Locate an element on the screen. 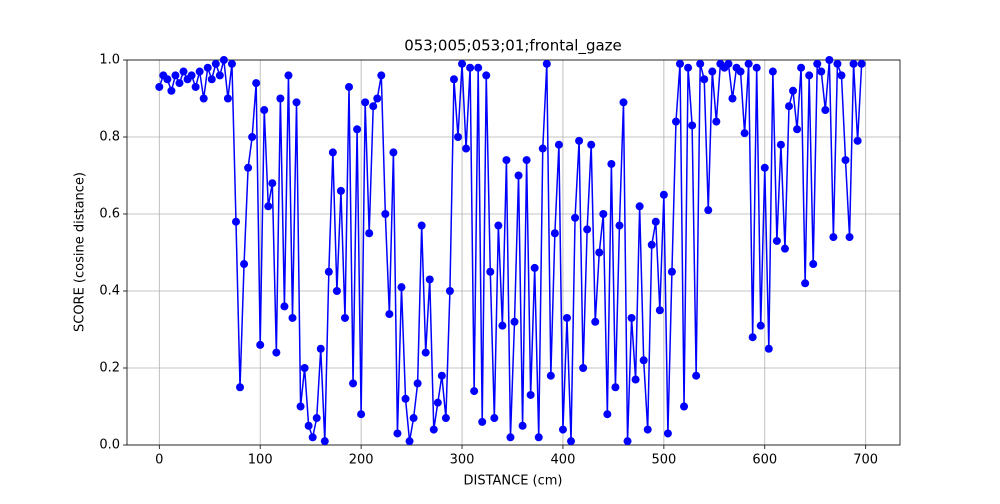 The image size is (1000, 504). y-tick-label: 0.6 is located at coordinates (109, 214).